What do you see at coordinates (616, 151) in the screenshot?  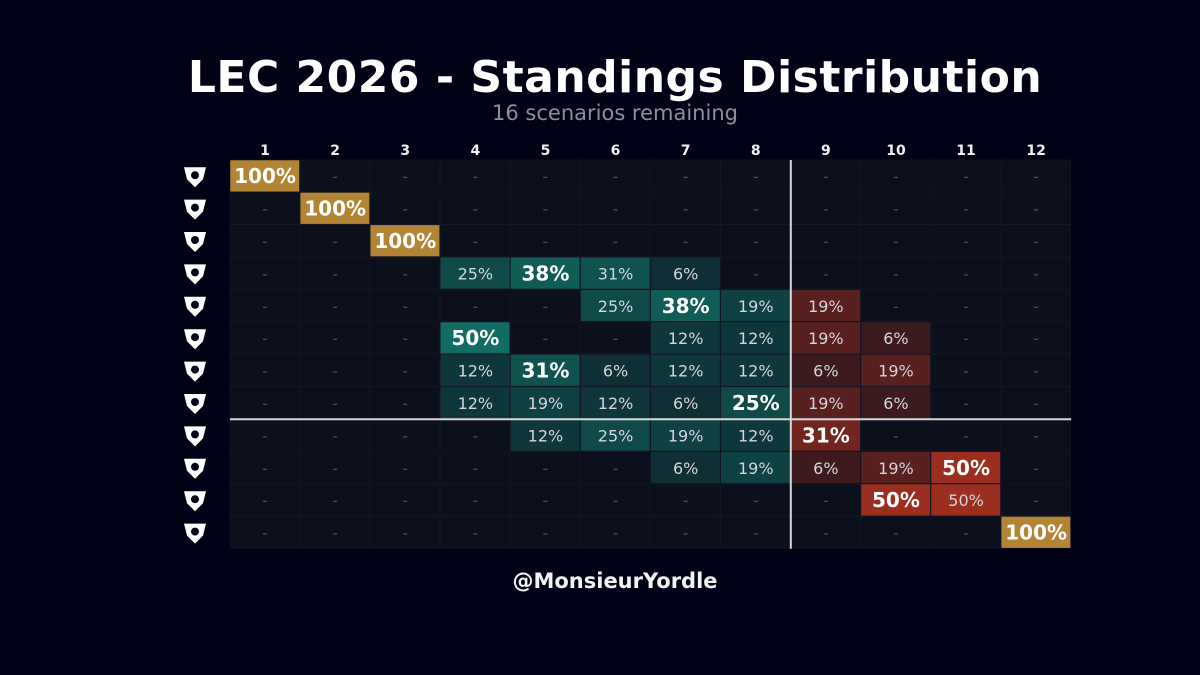 I see `column-header: 6` at bounding box center [616, 151].